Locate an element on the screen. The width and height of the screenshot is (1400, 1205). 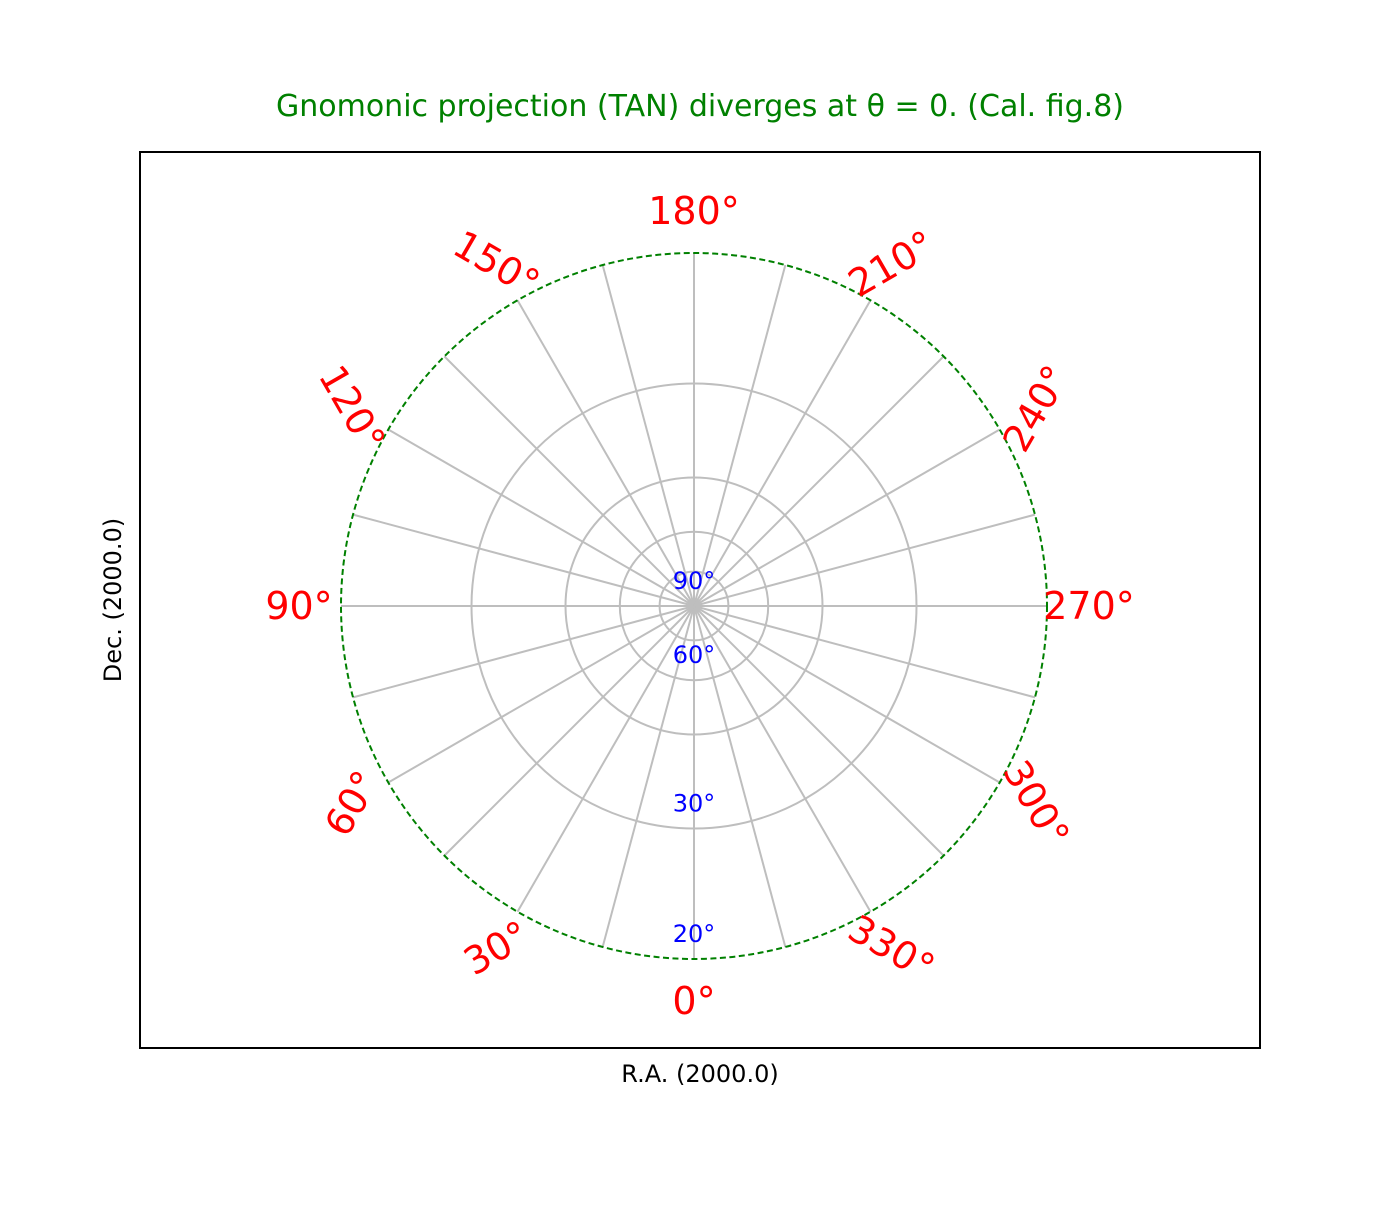
ra-label-270: 270° is located at coordinates (1089, 606).